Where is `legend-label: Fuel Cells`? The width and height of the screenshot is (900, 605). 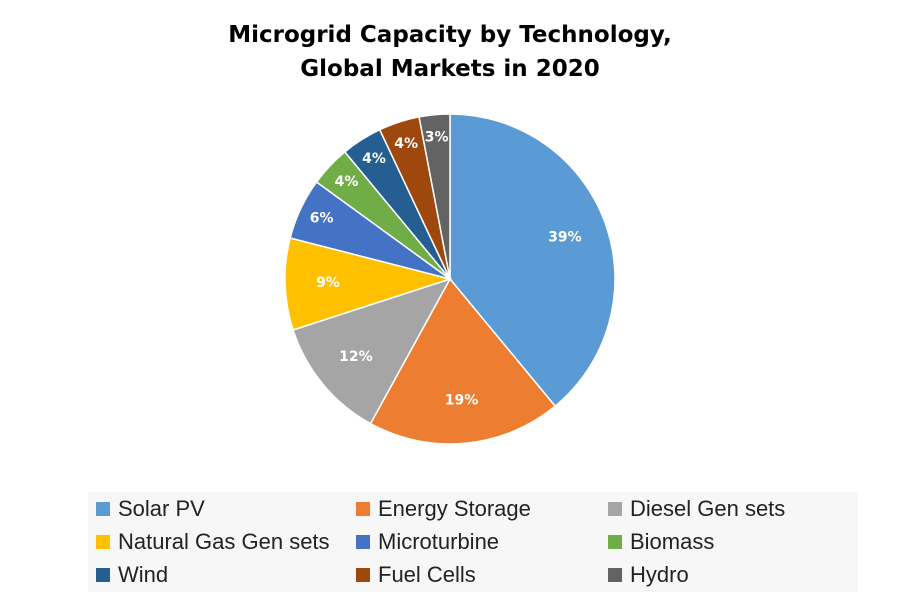
legend-label: Fuel Cells is located at coordinates (427, 574).